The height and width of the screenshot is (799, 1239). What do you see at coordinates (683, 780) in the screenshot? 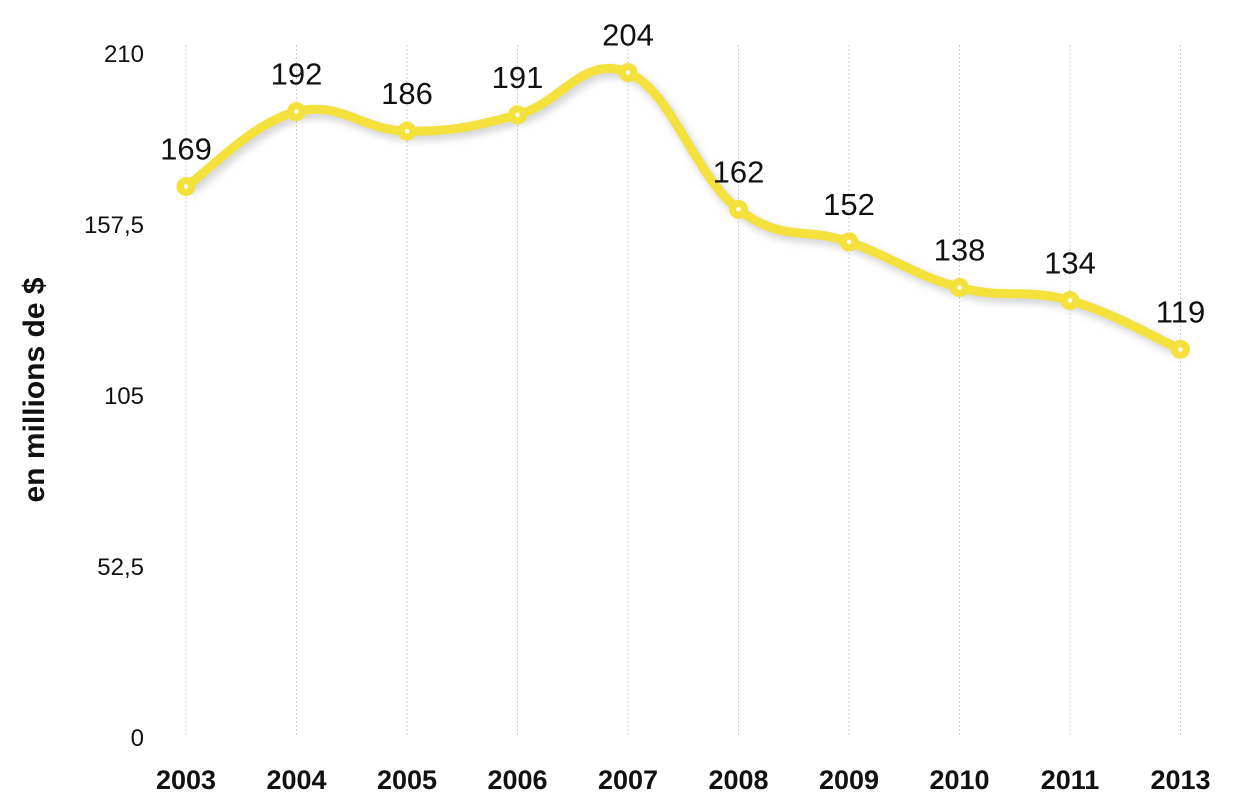
I see `x-axis: 2003 2004 2005 2006 2007 2008 2009 2010 2011 2013` at bounding box center [683, 780].